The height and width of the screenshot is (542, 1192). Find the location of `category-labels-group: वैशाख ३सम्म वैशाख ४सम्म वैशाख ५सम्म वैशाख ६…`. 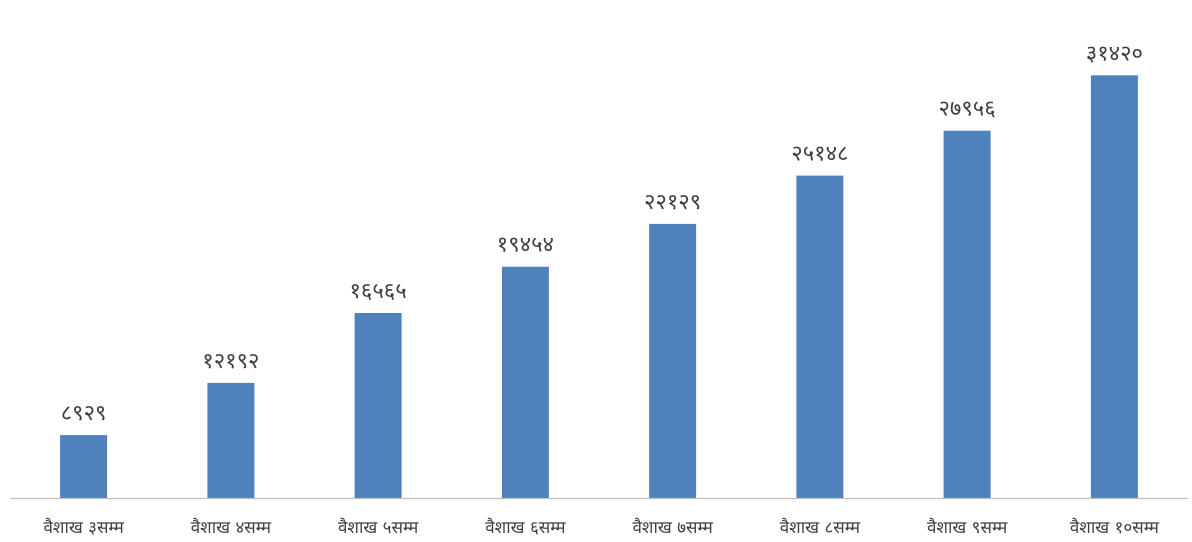

category-labels-group: वैशाख ३सम्म वैशाख ४सम्म वैशाख ५सम्म वैशाख ६… is located at coordinates (601, 527).